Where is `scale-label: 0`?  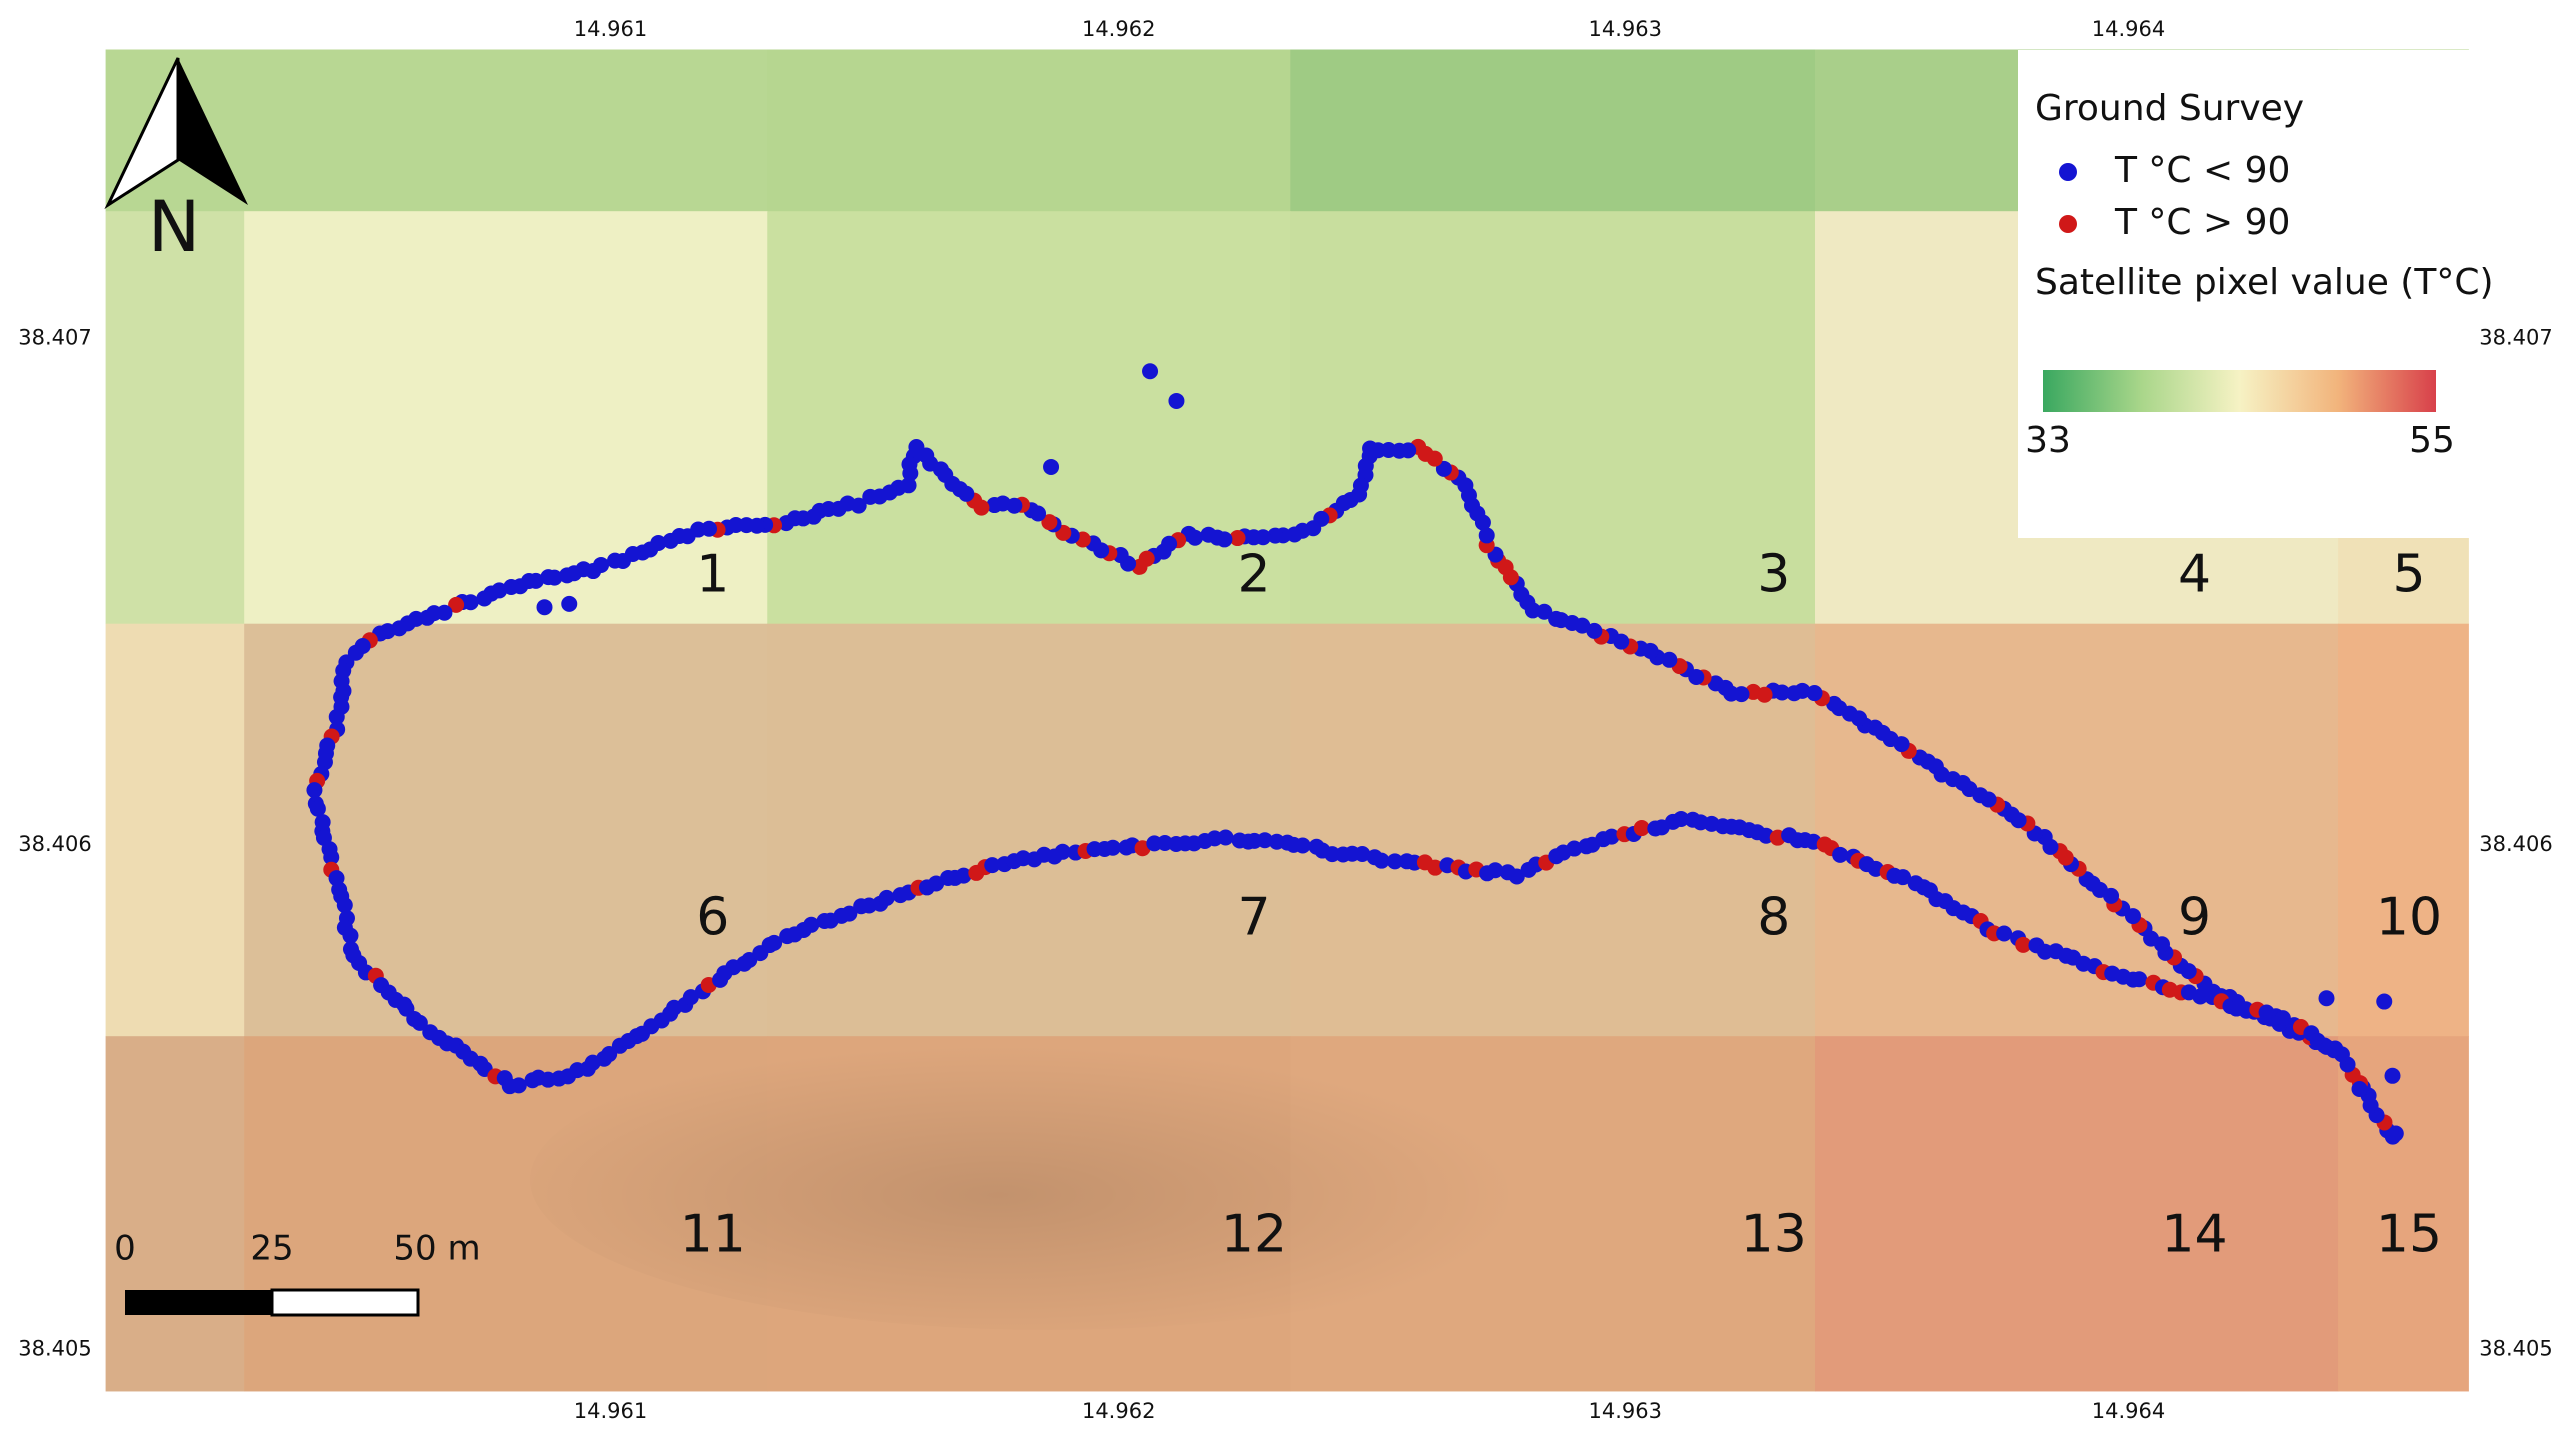
scale-label: 0 is located at coordinates (125, 1249).